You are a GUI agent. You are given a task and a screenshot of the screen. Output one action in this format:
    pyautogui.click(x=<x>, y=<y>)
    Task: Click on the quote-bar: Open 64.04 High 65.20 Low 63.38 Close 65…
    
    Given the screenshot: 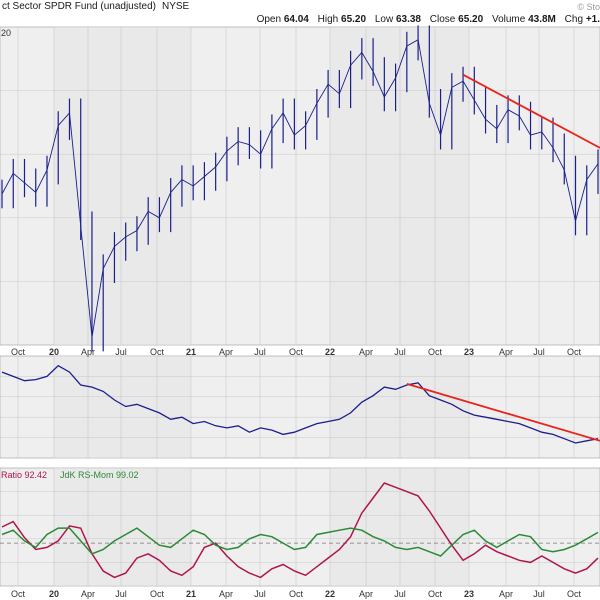 What is the action you would take?
    pyautogui.click(x=425, y=19)
    